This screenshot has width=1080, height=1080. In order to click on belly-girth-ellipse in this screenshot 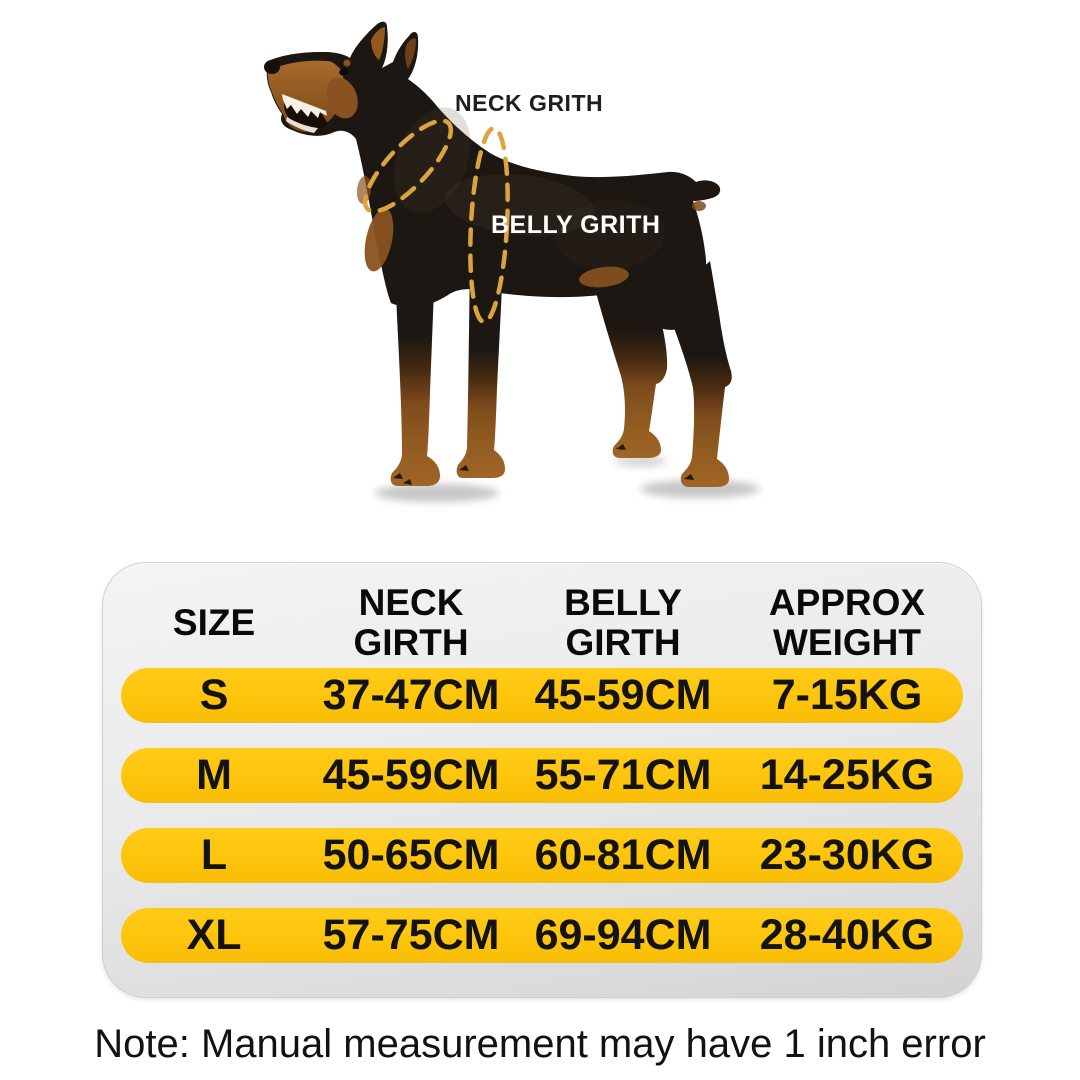, I will do `click(489, 225)`.